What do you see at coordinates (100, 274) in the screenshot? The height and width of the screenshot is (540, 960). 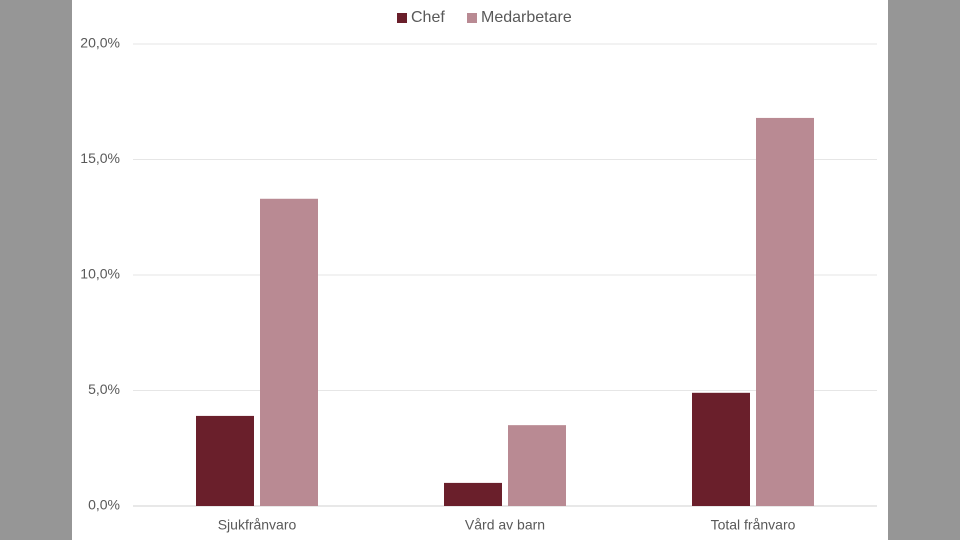 I see `y-tick-label: 10,0%` at bounding box center [100, 274].